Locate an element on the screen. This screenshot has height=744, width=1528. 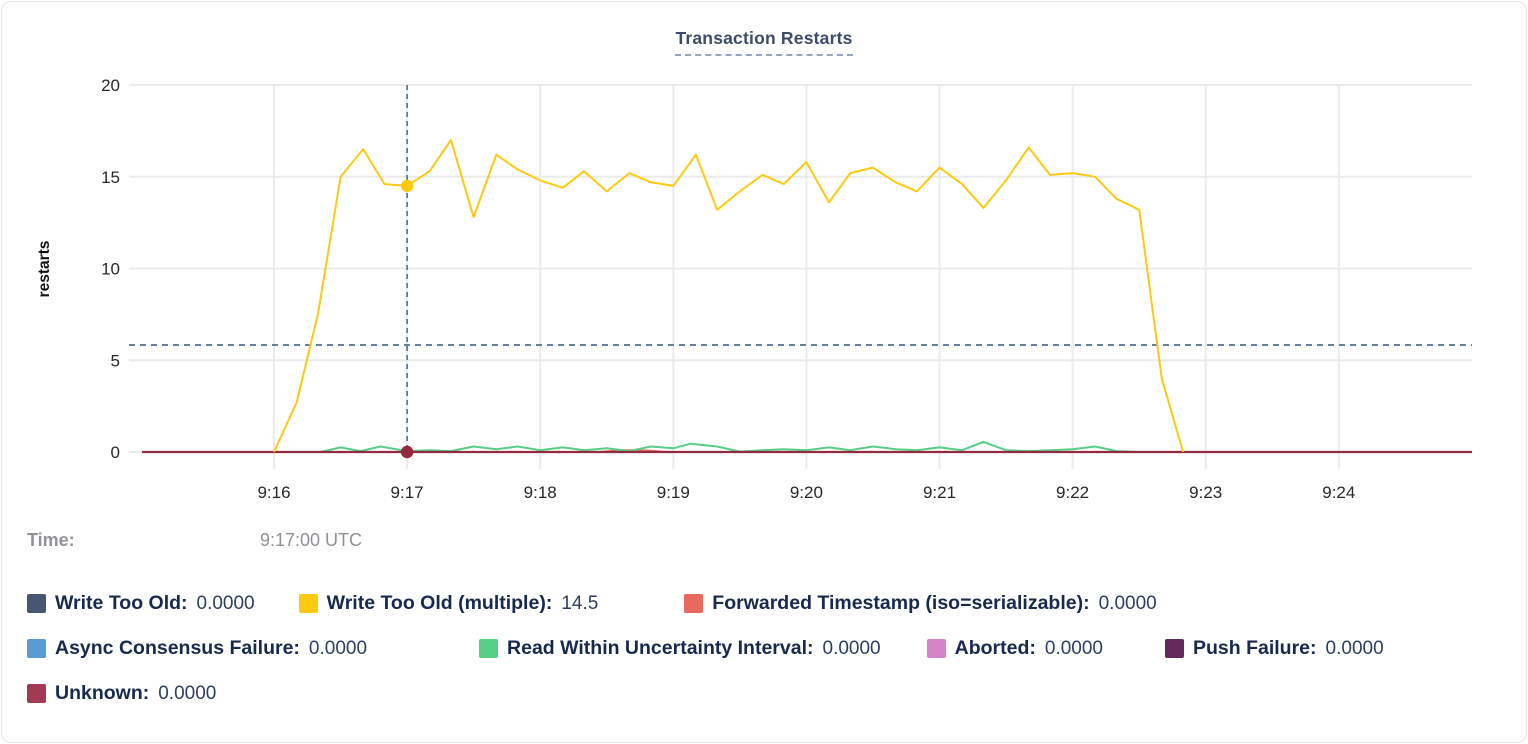
legend-value-read-within-uncertainty-interval: 0.0000 is located at coordinates (851, 648).